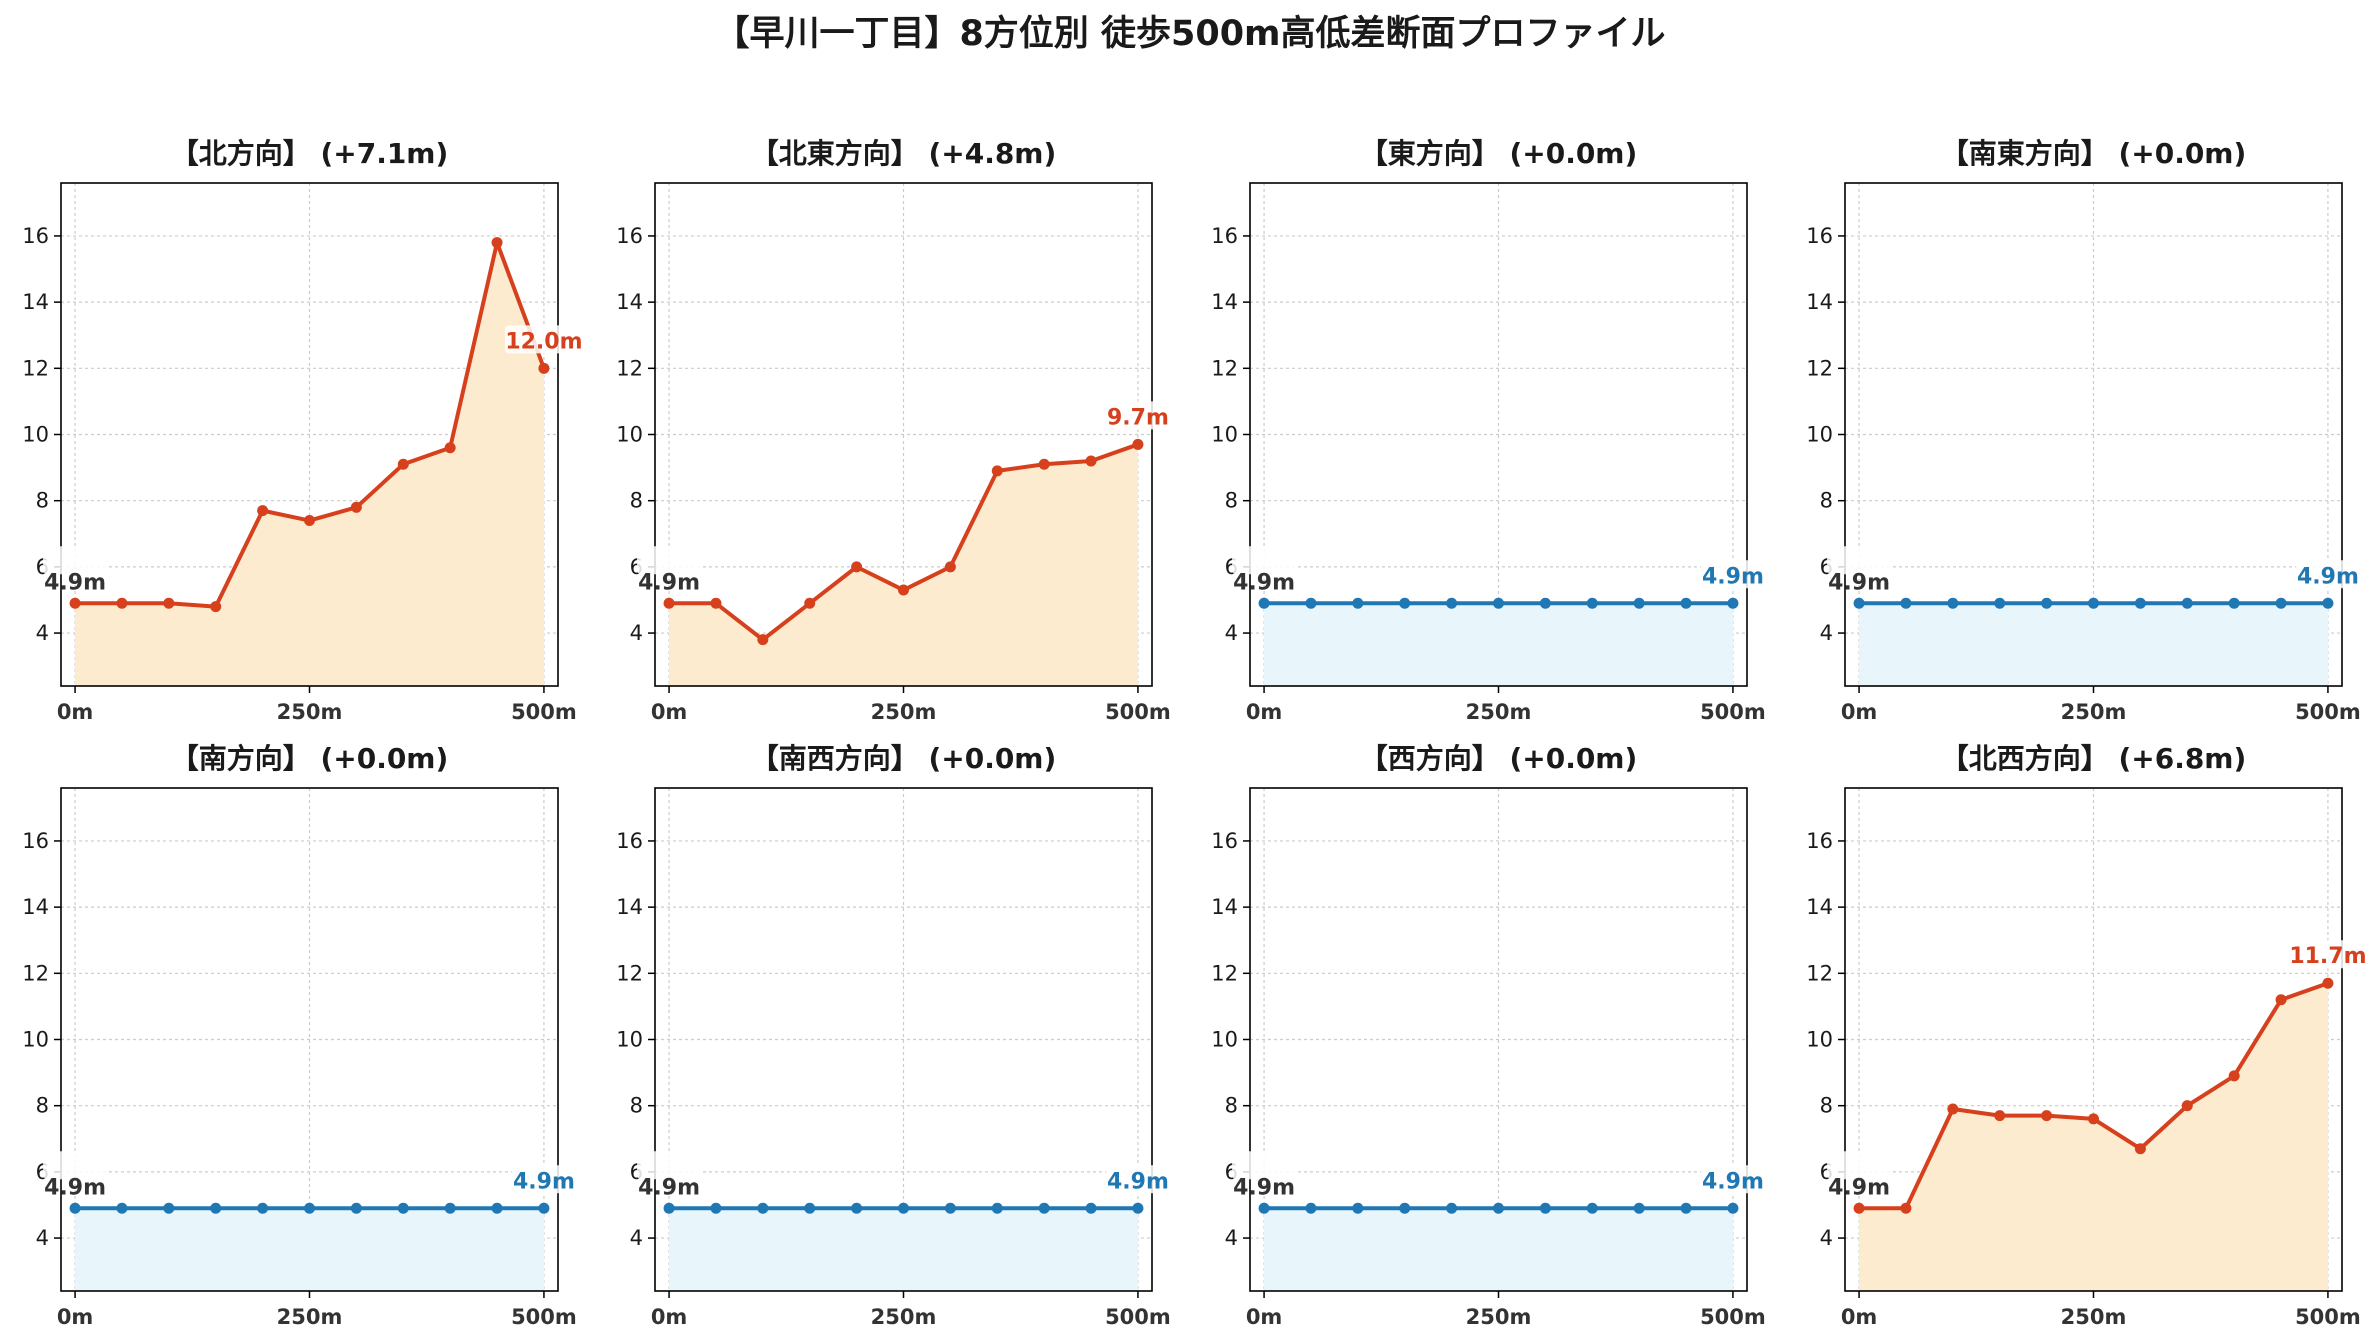  What do you see at coordinates (1189, 34) in the screenshot?
I see `figure-suptitle: 【早川一丁目】8方位別 徒歩500m高低差断面プロファイル` at bounding box center [1189, 34].